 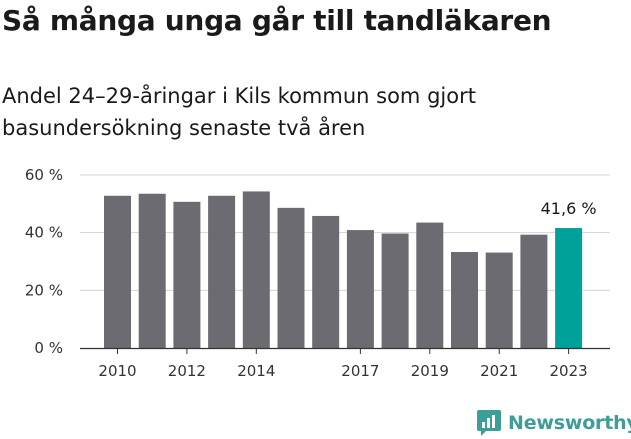 I want to click on data-labels: 41,6 %, so click(x=569, y=208).